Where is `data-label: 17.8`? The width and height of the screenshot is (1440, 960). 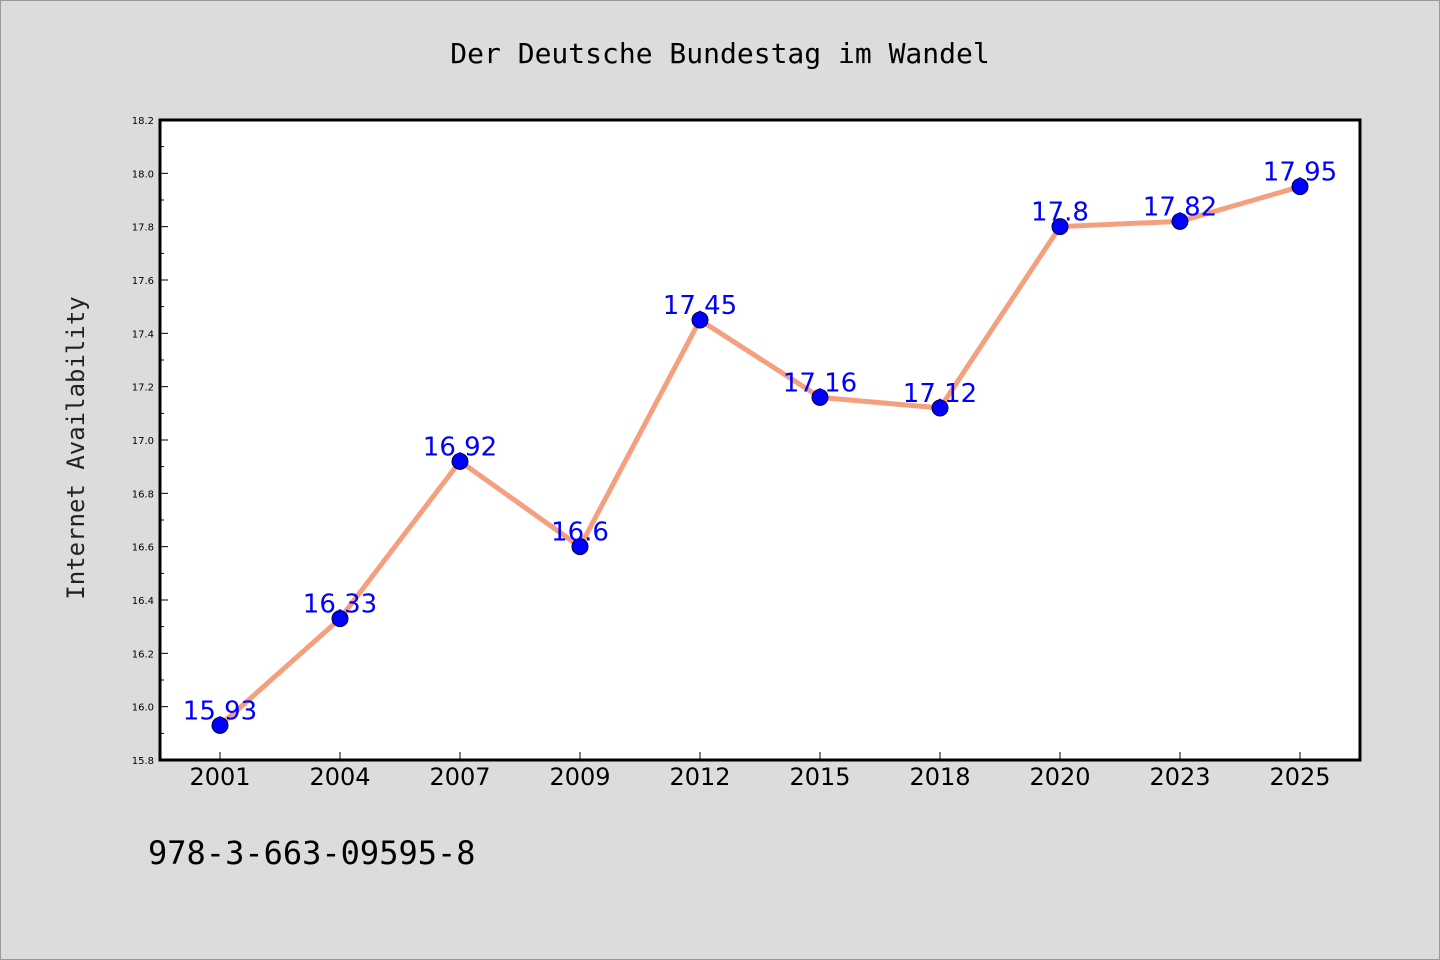
data-label: 17.8 is located at coordinates (1060, 213).